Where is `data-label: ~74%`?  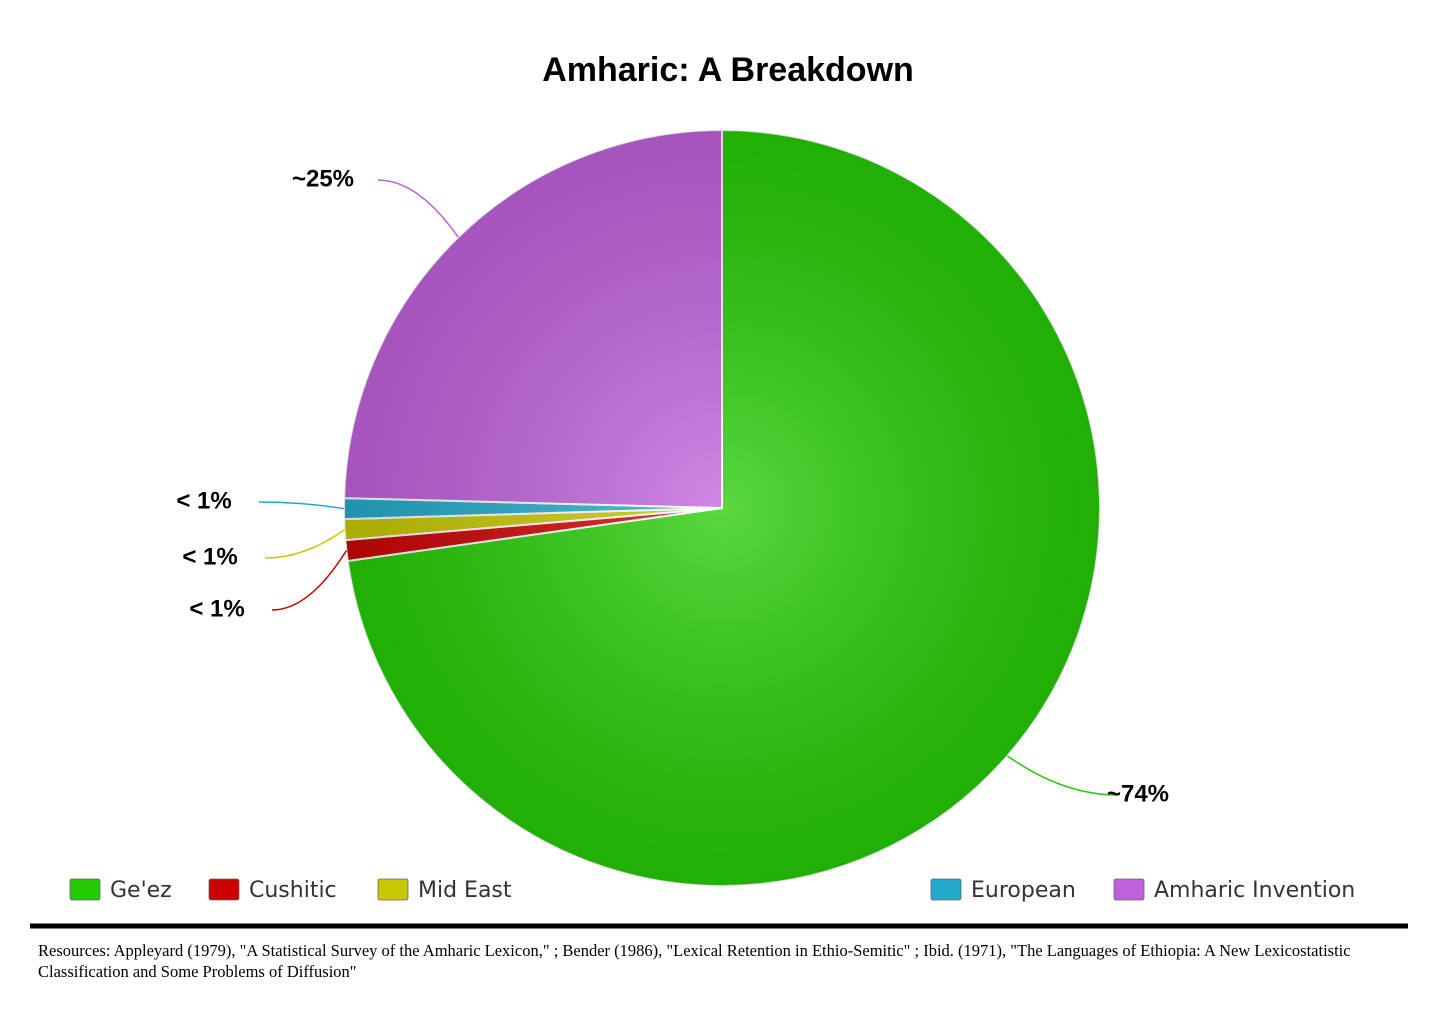 data-label: ~74% is located at coordinates (1138, 793).